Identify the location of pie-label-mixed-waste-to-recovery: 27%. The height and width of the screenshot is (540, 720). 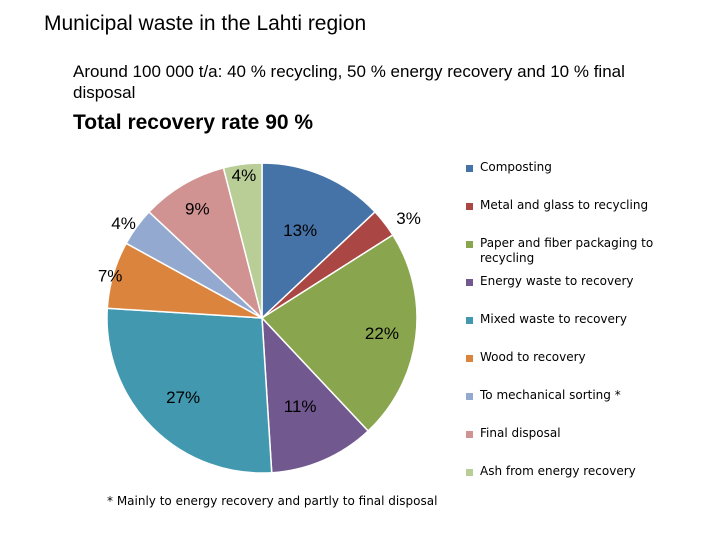
(183, 397).